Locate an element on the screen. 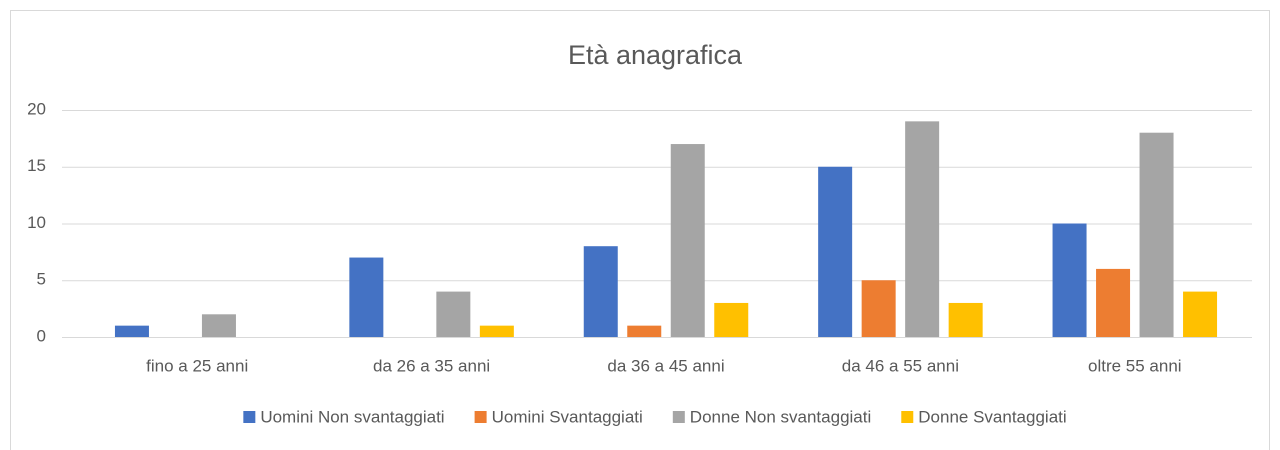 This screenshot has width=1280, height=450. legend-label: Donne Non svantaggiati is located at coordinates (780, 416).